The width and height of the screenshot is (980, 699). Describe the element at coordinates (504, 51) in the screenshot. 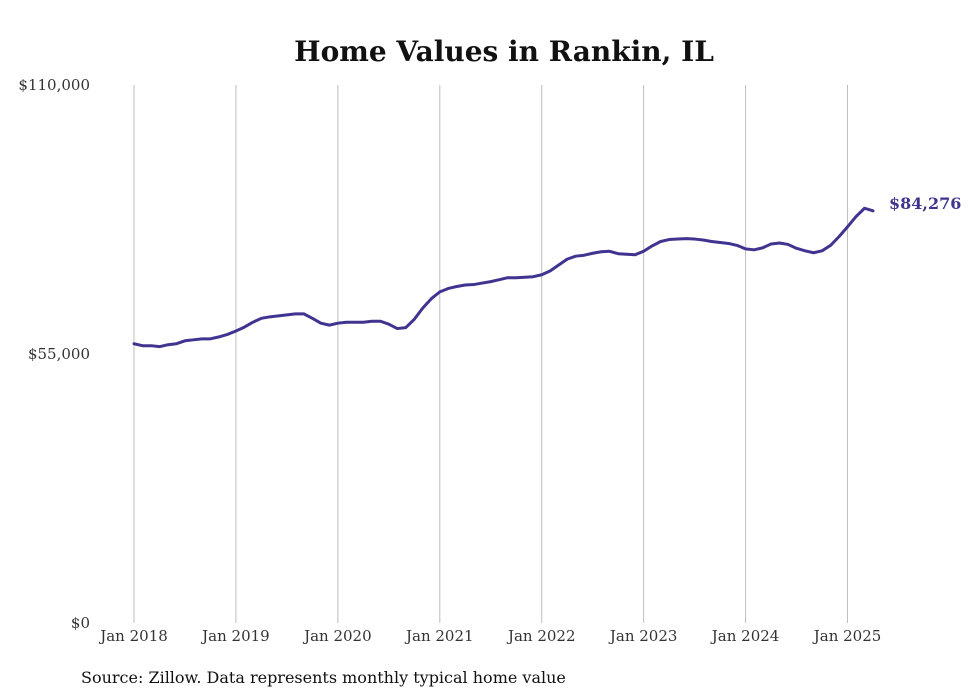

I see `chart-title: Home Values in Rankin, IL` at that location.